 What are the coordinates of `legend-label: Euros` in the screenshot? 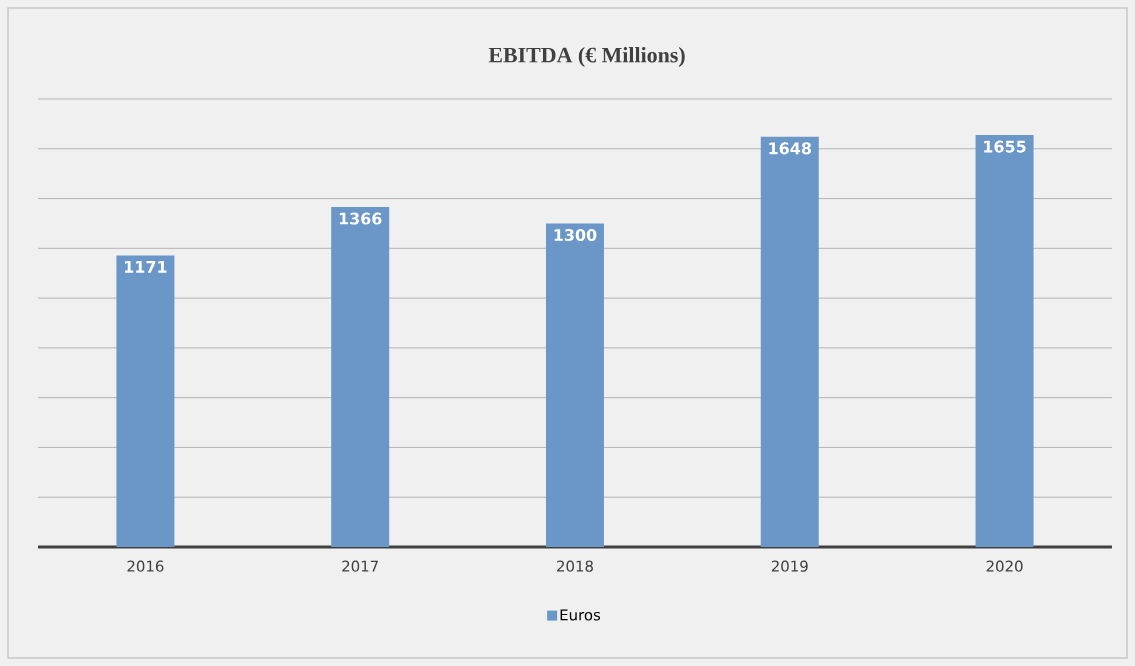 It's located at (580, 615).